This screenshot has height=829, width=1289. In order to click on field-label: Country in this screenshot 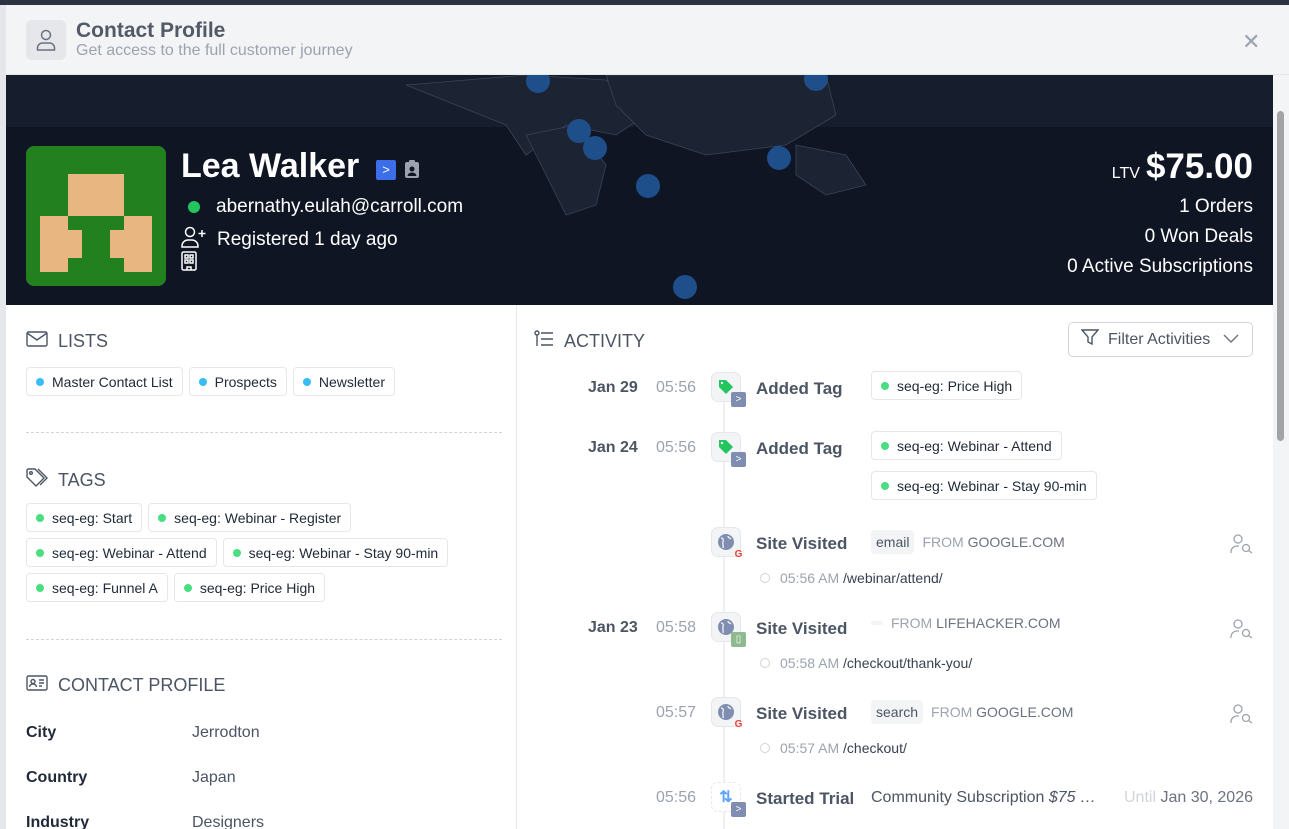, I will do `click(57, 777)`.